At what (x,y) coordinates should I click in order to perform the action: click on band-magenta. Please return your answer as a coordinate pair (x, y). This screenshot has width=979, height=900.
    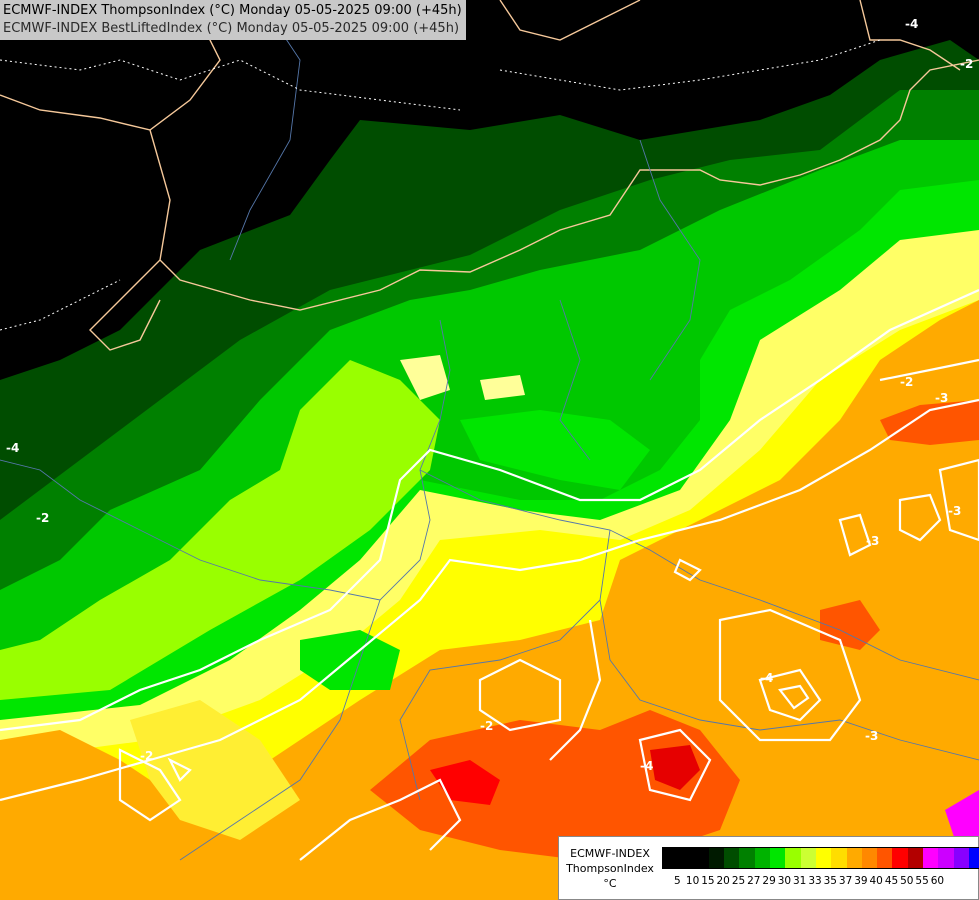
    Looking at the image, I should click on (962, 820).